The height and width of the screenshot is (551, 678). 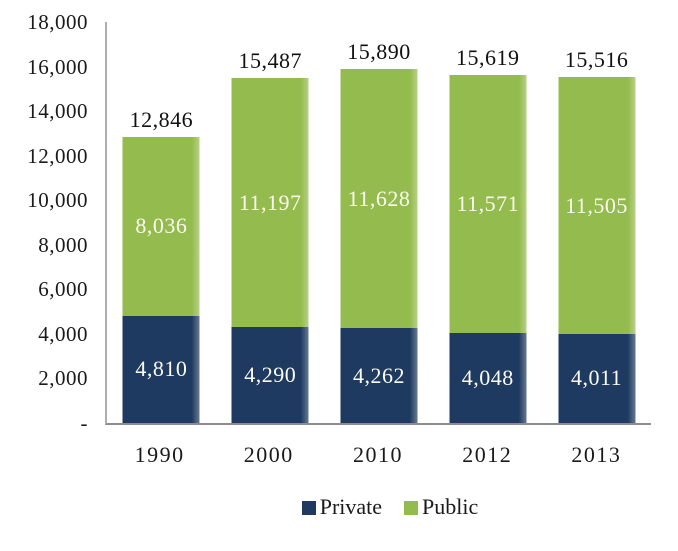 I want to click on bar-column: 12,846 8,036 4,810, so click(x=161, y=222).